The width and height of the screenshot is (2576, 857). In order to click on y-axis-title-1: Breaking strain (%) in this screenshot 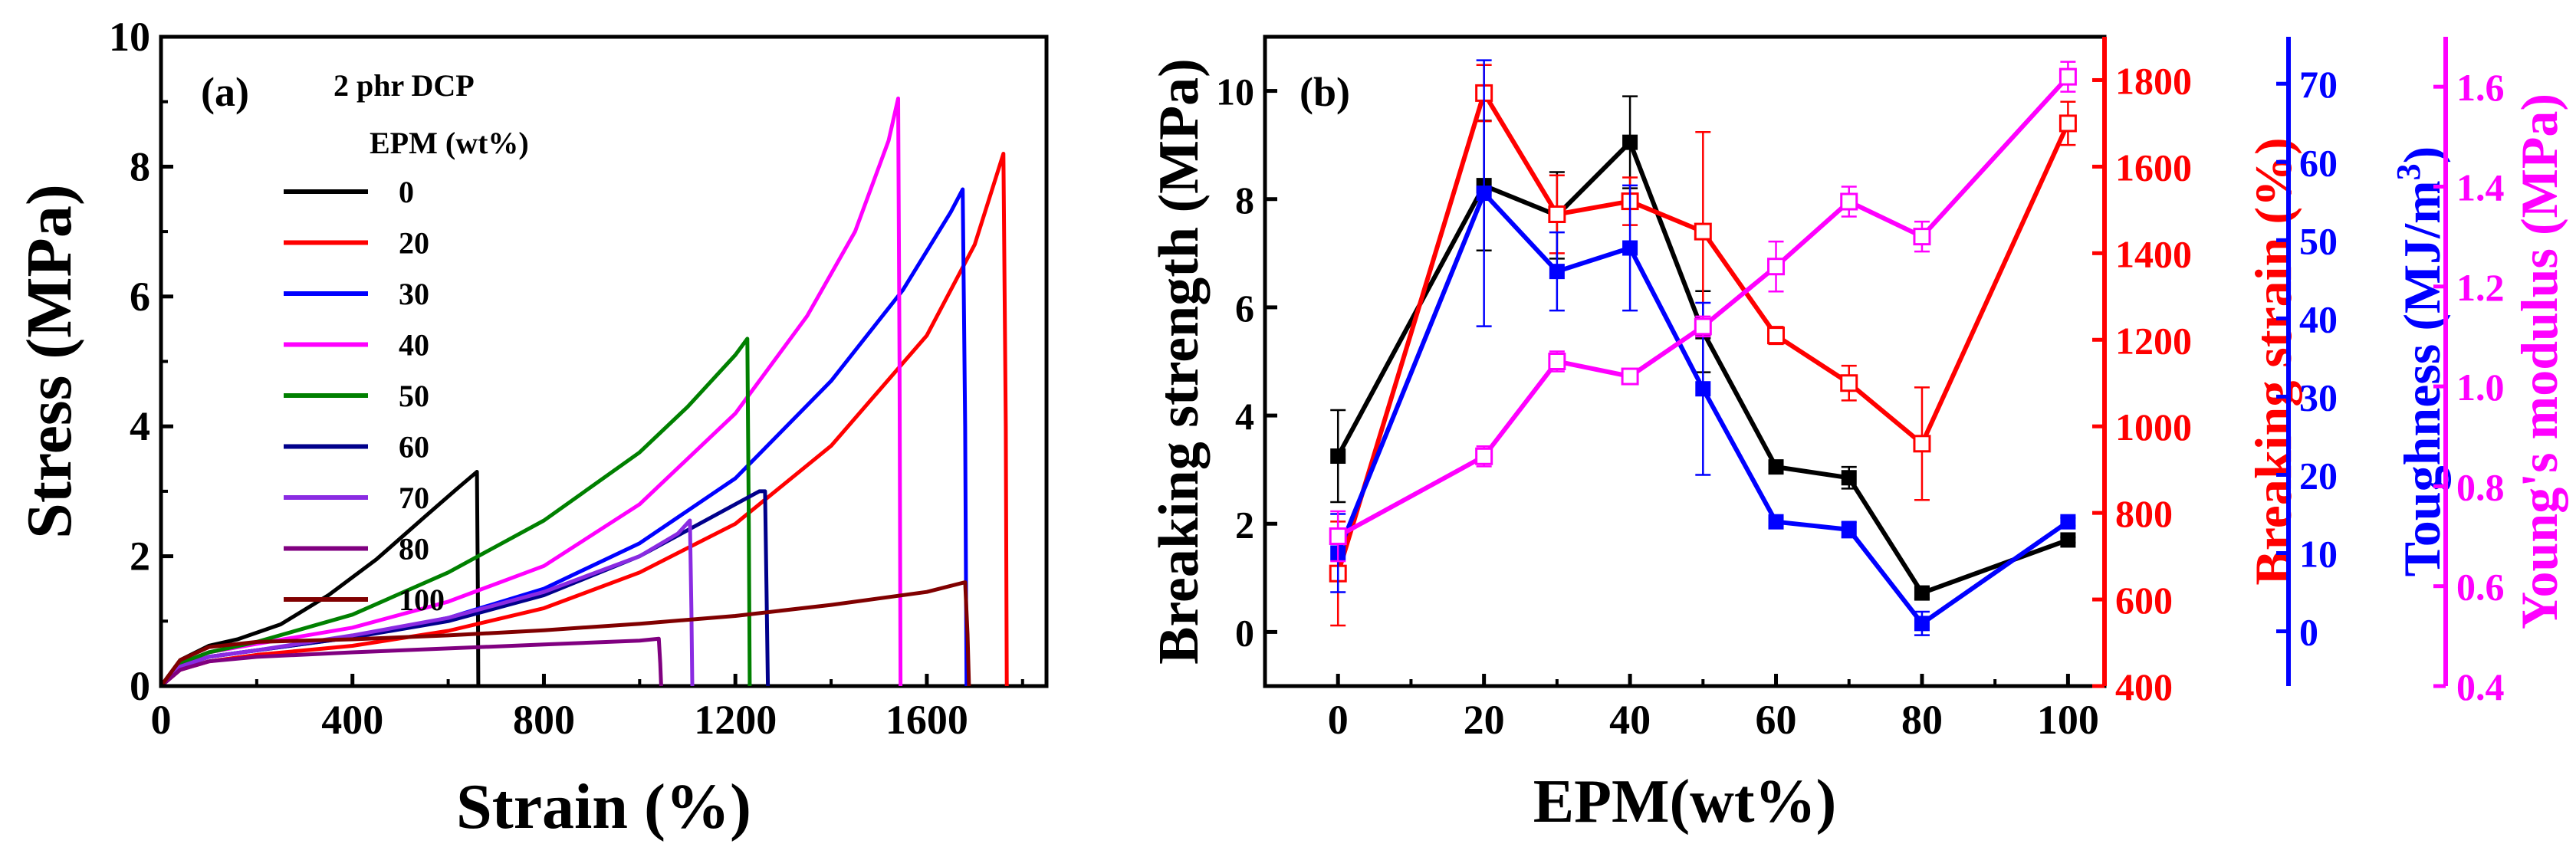, I will do `click(2273, 361)`.